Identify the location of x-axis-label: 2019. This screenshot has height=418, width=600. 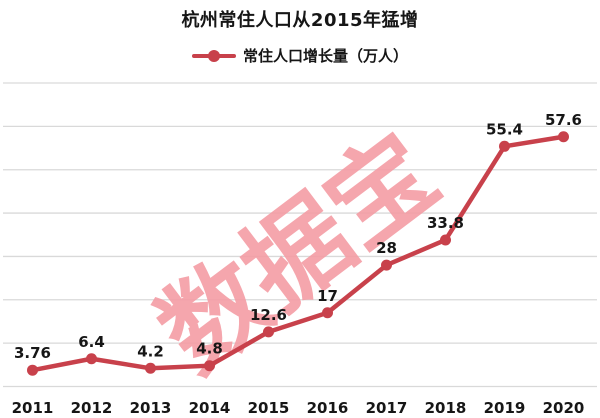
(505, 408).